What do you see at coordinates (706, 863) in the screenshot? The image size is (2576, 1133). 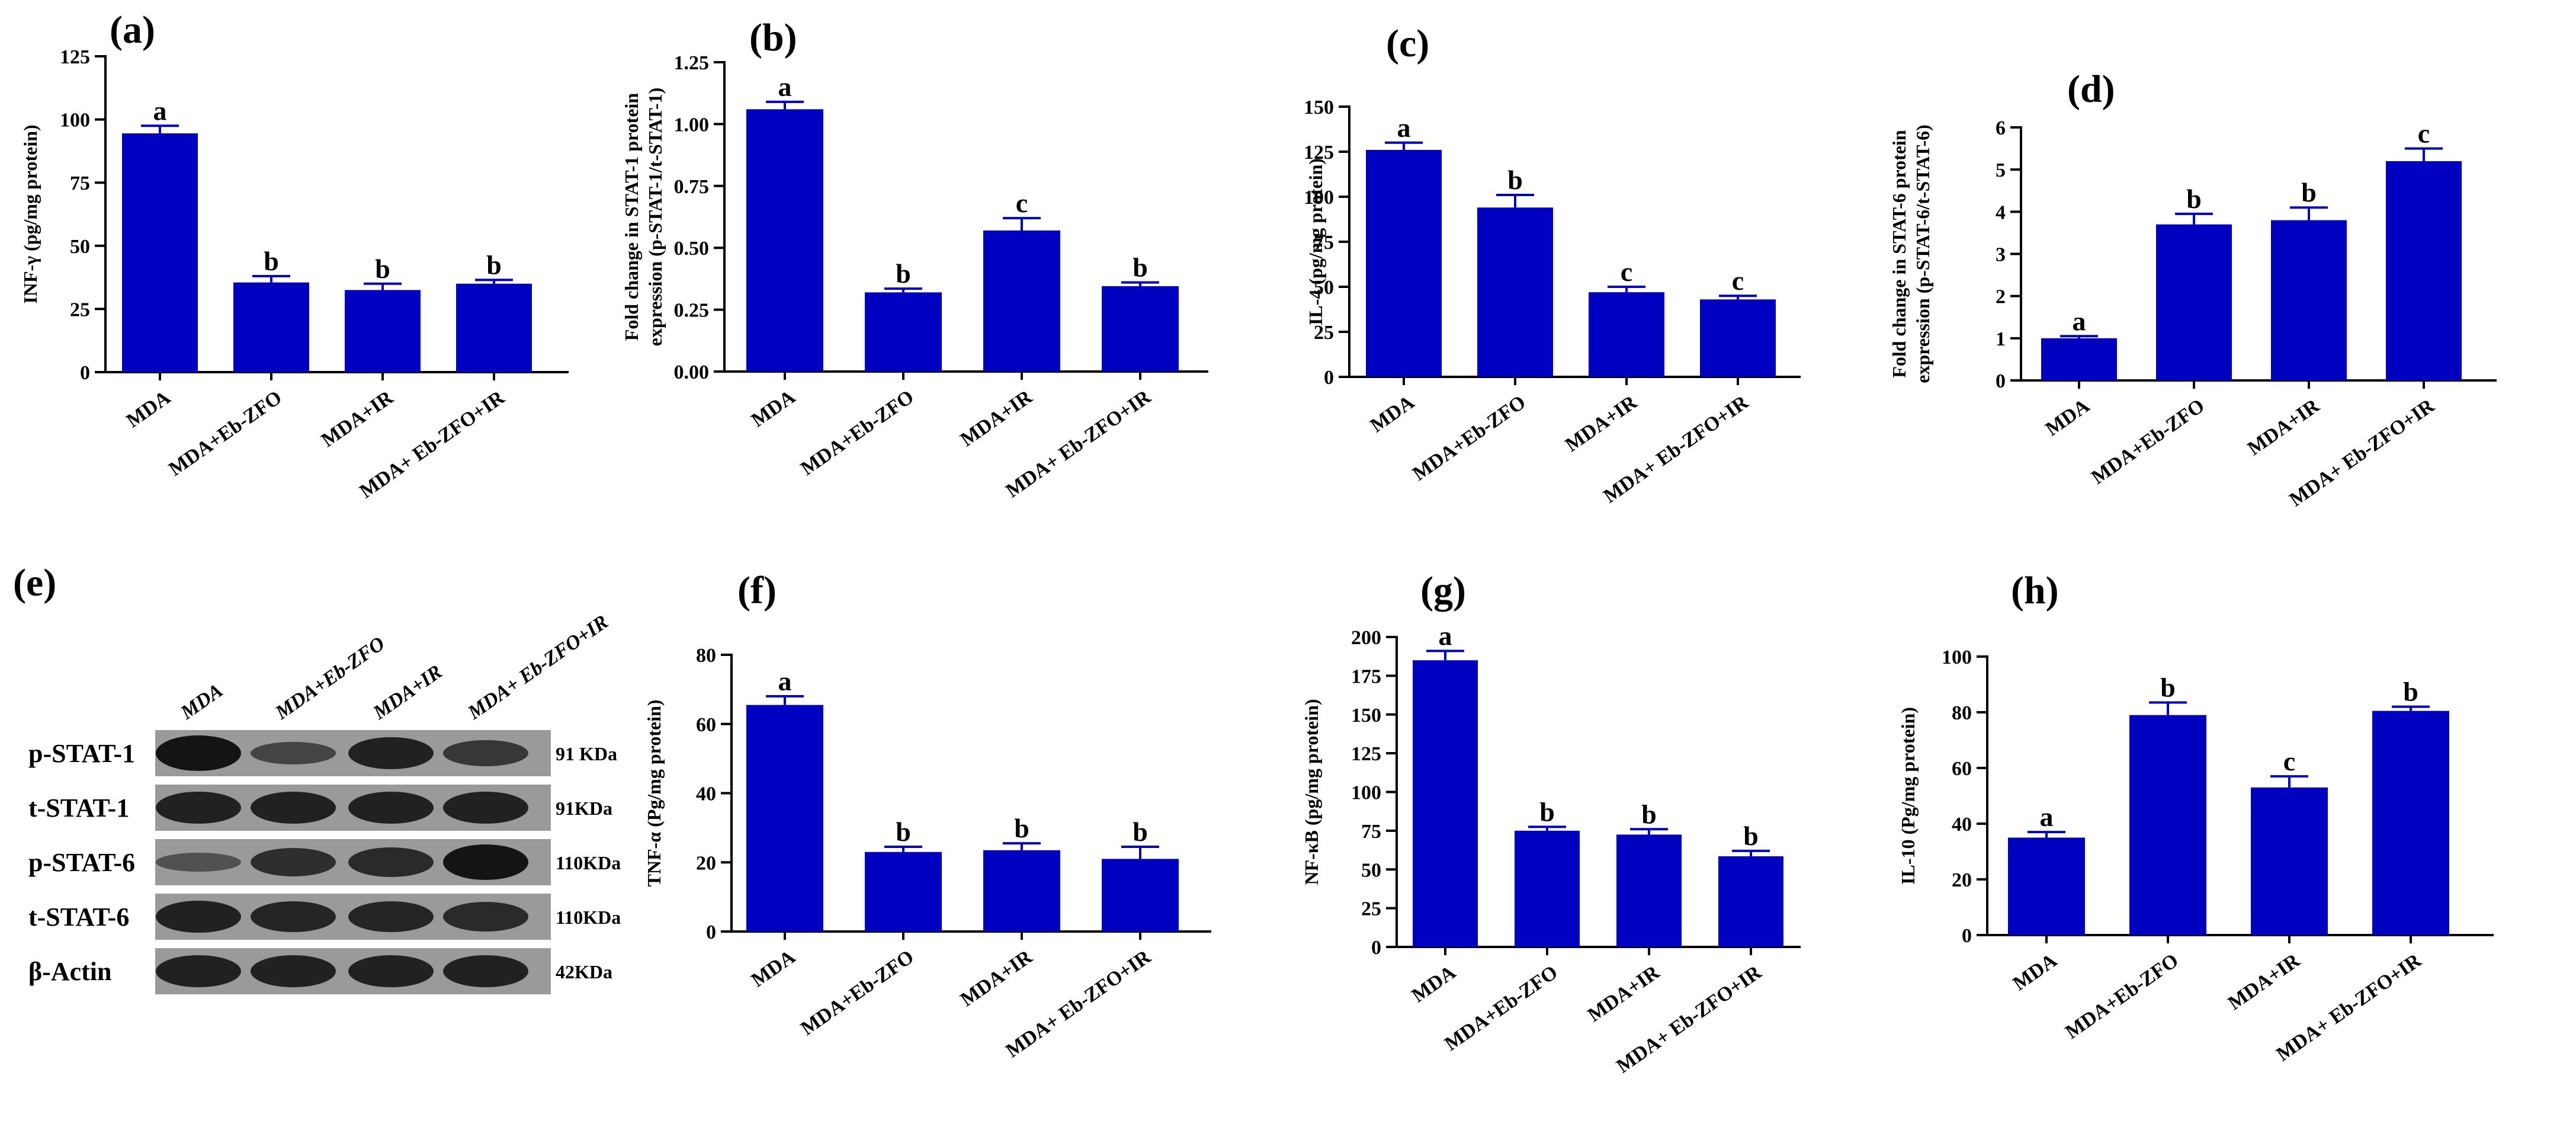 I see `y-tick-label: 20` at bounding box center [706, 863].